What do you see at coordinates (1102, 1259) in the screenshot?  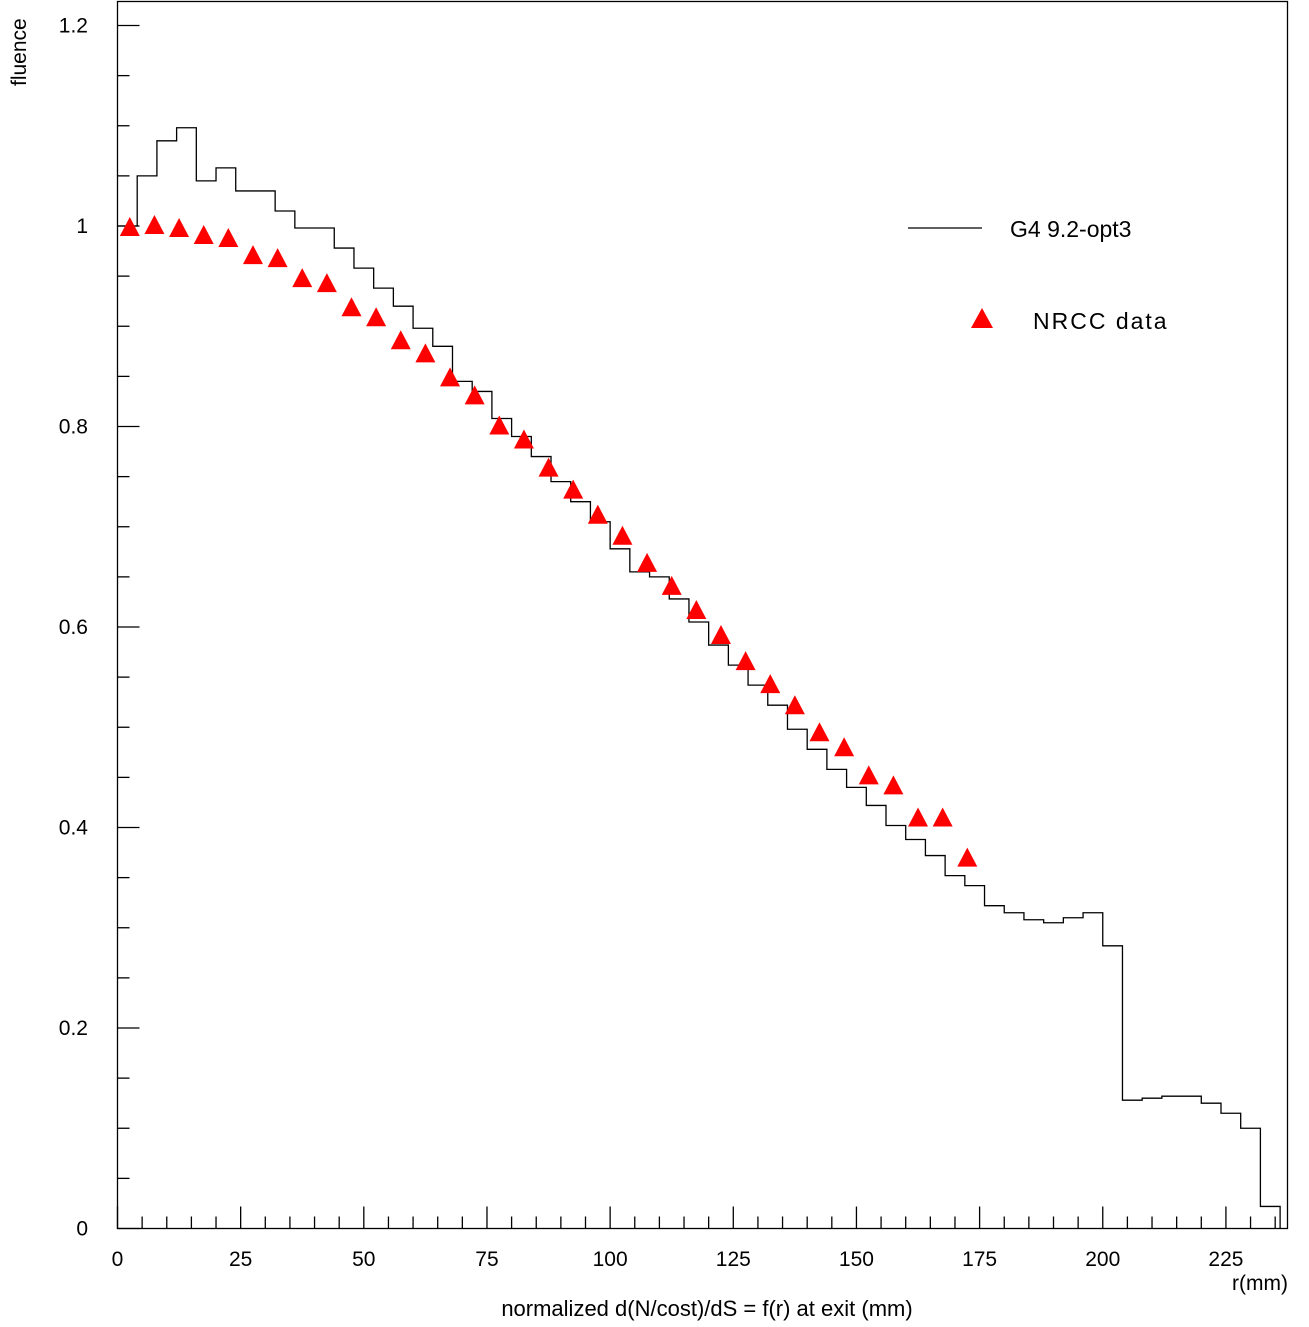 I see `x-tick-label: 200` at bounding box center [1102, 1259].